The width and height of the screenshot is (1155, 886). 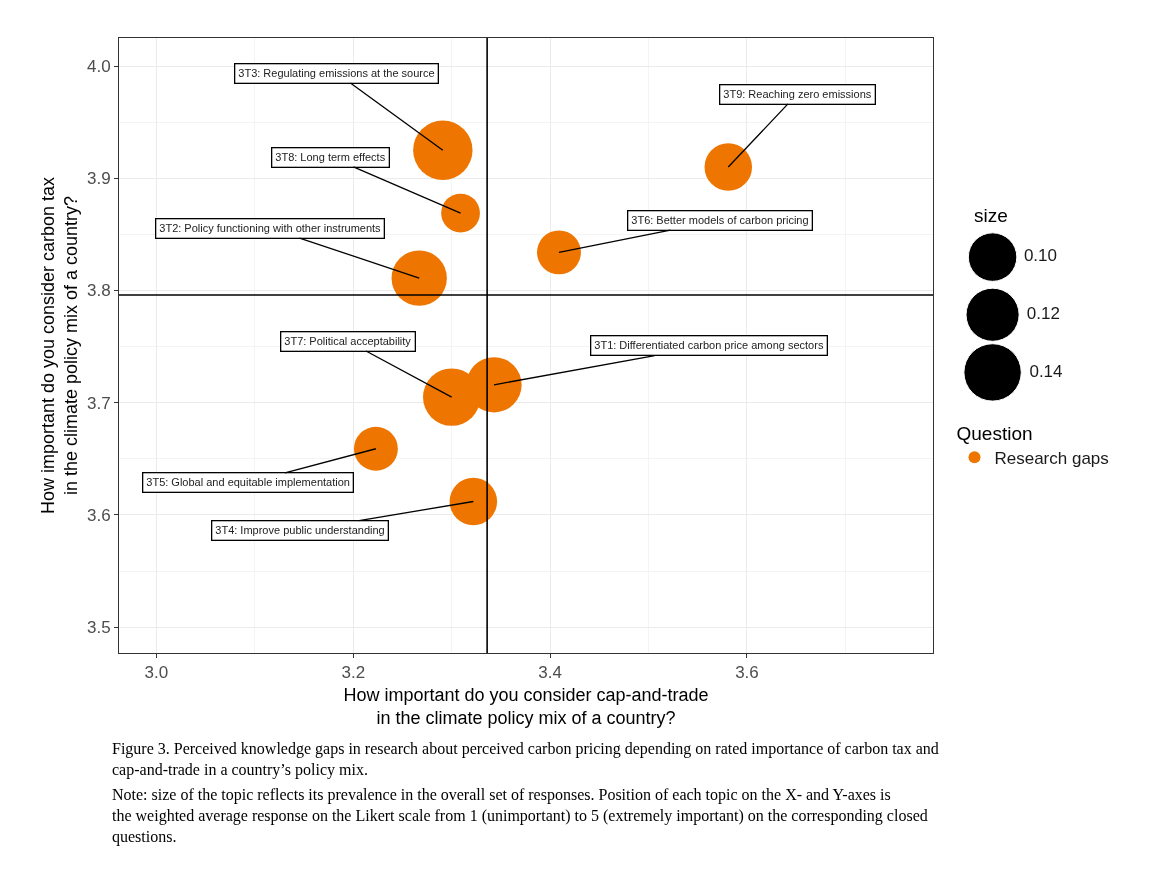 I want to click on annotation: 3T9: Reaching zero emissions, so click(x=797, y=94).